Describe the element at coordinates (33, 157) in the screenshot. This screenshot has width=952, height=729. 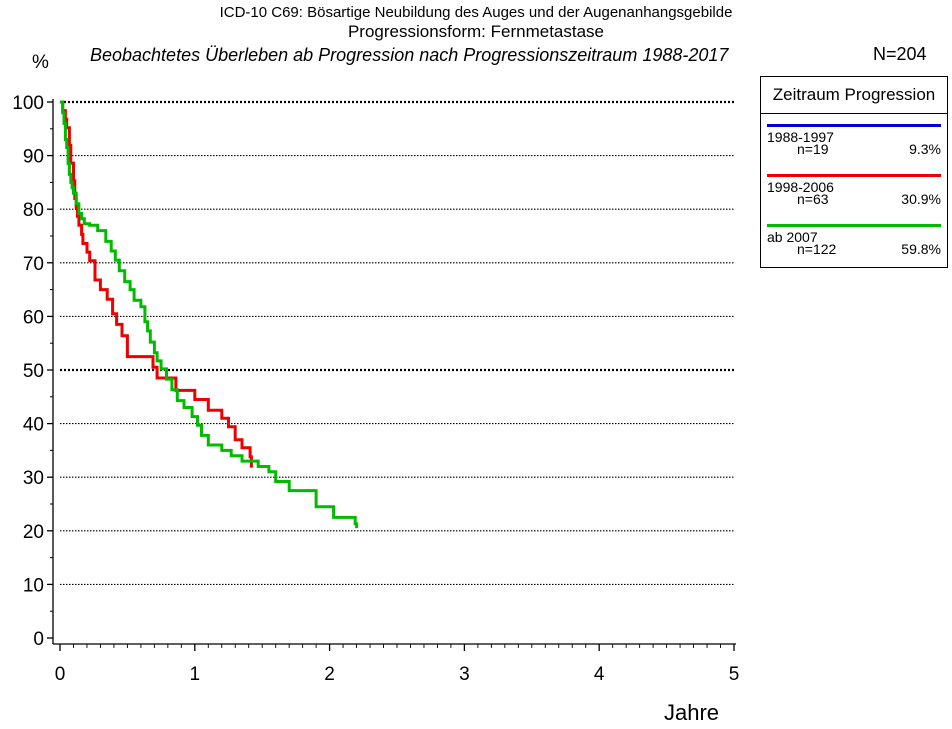
I see `y-tick-label: 90` at that location.